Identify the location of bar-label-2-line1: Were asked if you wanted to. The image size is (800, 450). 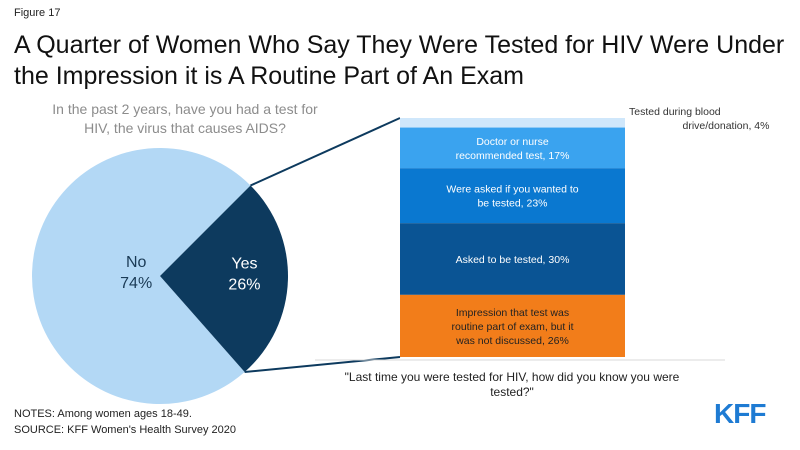
(512, 190).